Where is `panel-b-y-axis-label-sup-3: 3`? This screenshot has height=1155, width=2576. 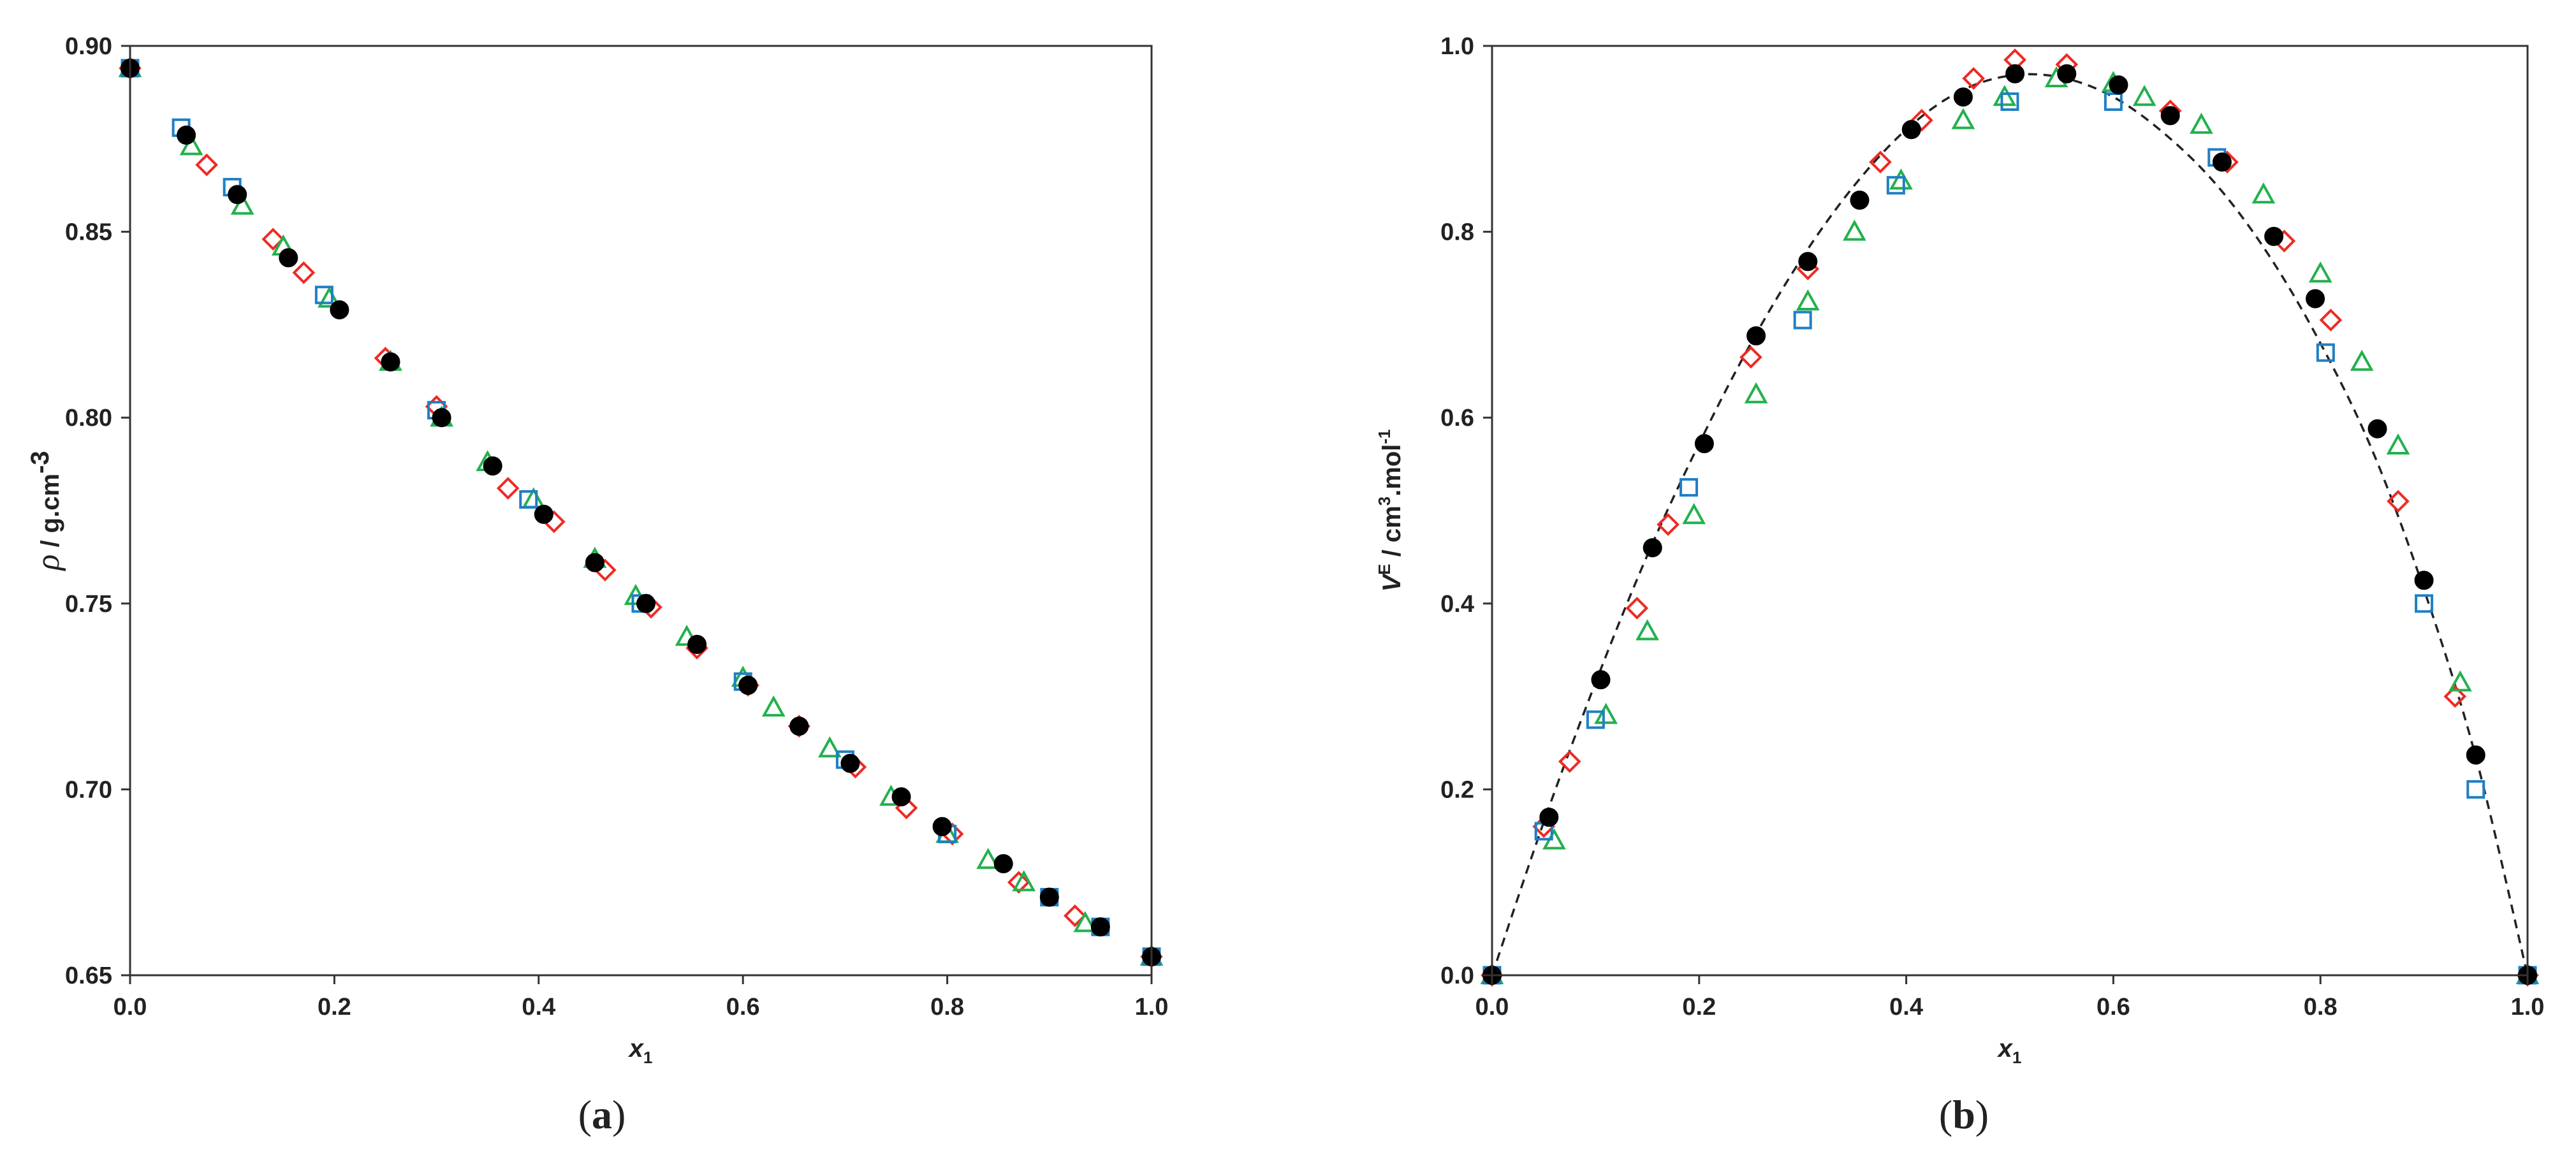 panel-b-y-axis-label-sup-3: 3 is located at coordinates (1384, 501).